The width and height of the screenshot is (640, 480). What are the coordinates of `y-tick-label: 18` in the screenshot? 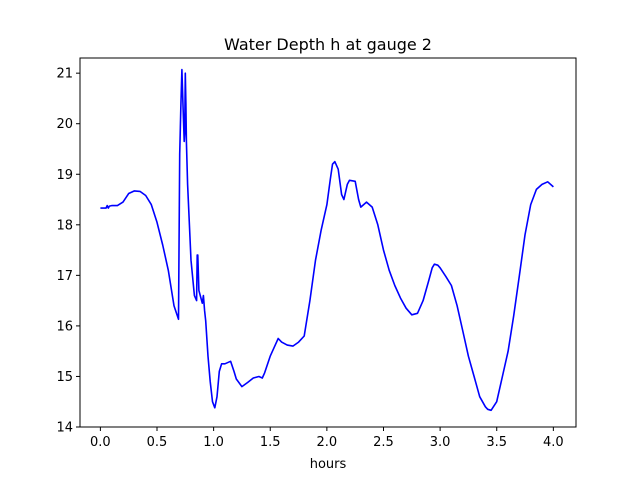 It's located at (64, 225).